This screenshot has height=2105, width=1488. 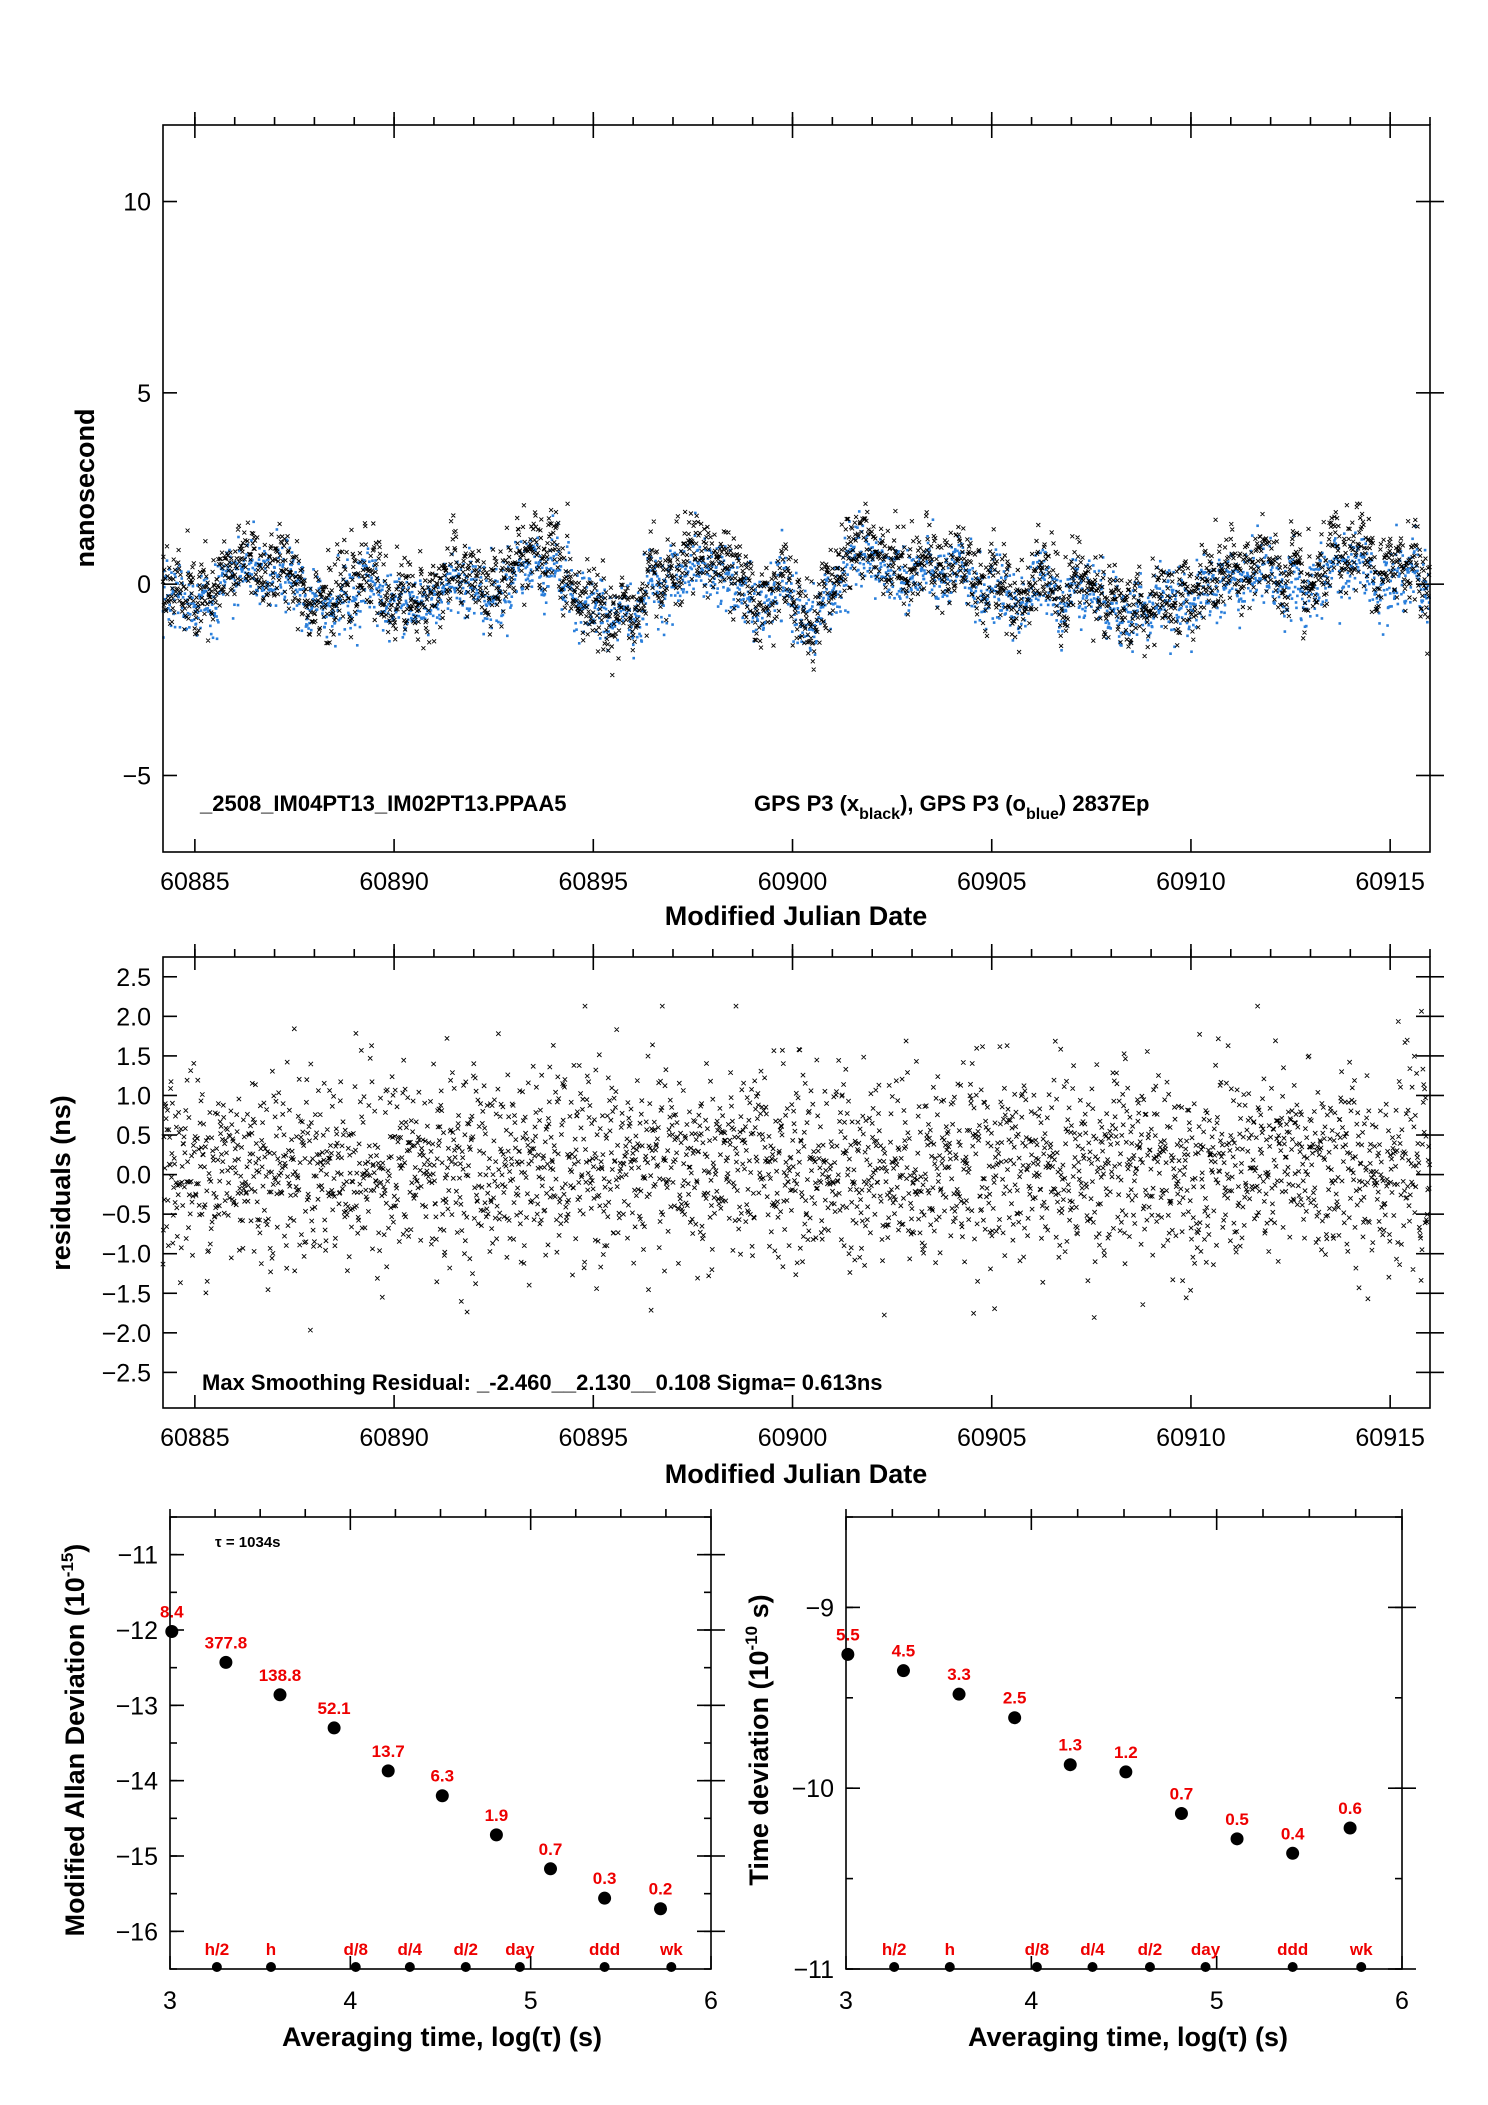 What do you see at coordinates (133, 1096) in the screenshot?
I see `y-tick-label: 1.0` at bounding box center [133, 1096].